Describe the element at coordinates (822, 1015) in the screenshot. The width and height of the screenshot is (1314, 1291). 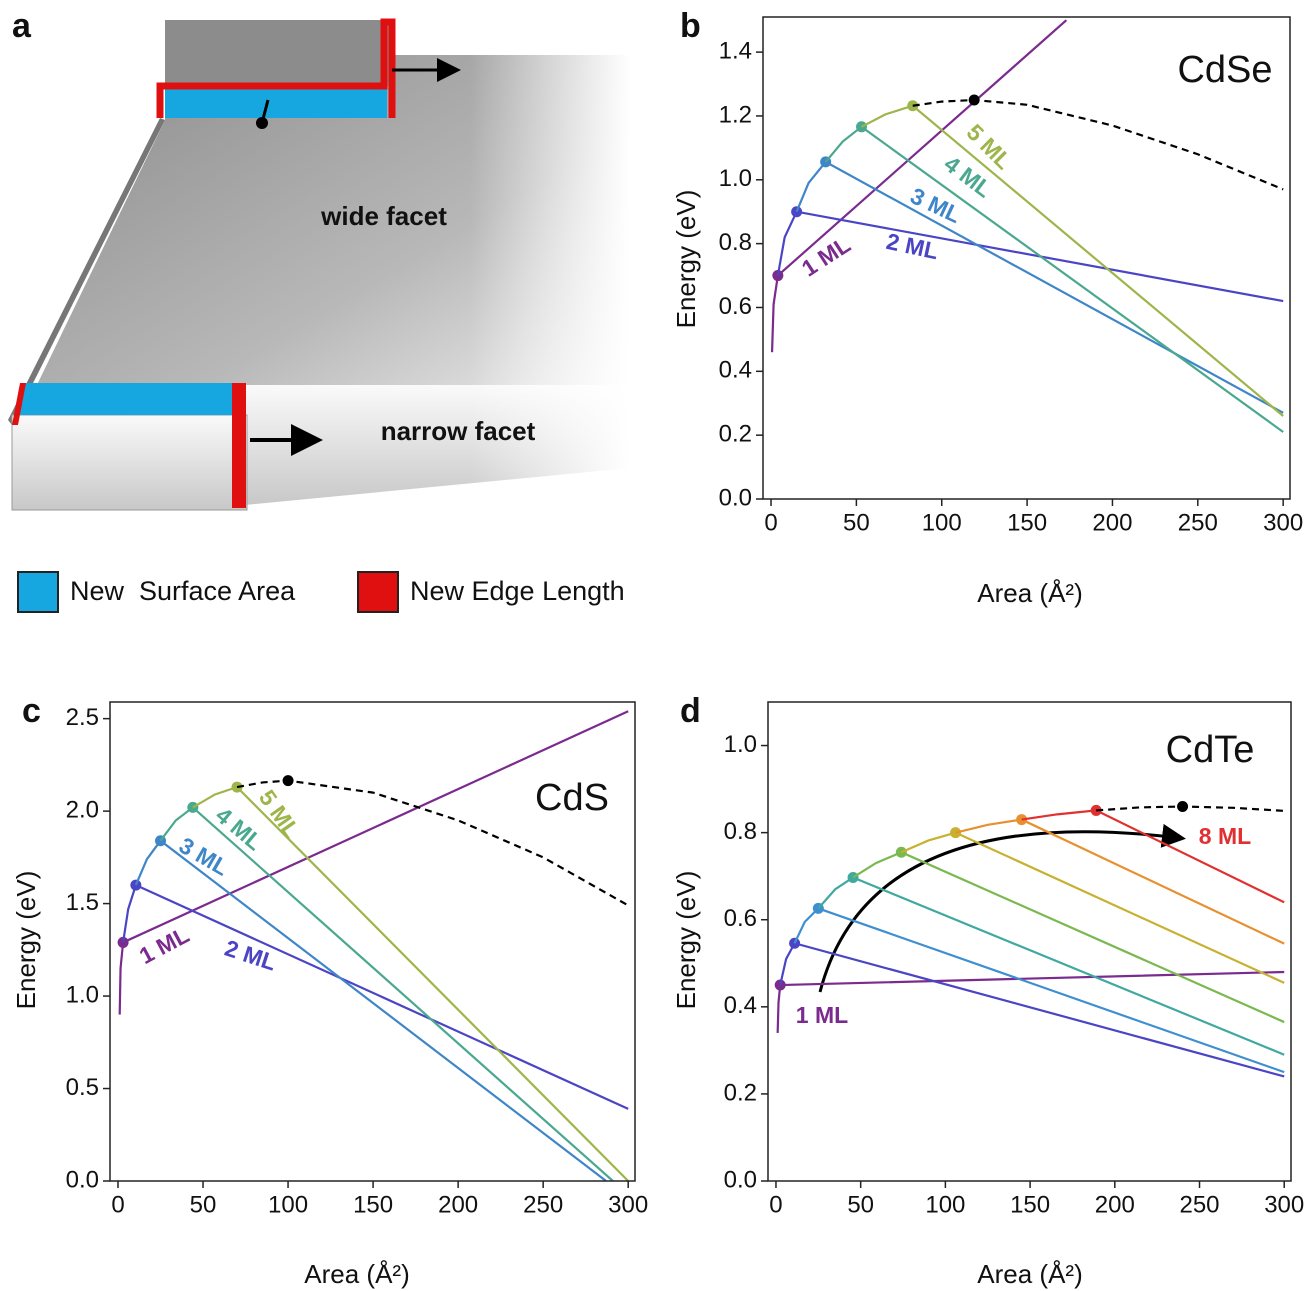
I see `series-label: 1 ML` at that location.